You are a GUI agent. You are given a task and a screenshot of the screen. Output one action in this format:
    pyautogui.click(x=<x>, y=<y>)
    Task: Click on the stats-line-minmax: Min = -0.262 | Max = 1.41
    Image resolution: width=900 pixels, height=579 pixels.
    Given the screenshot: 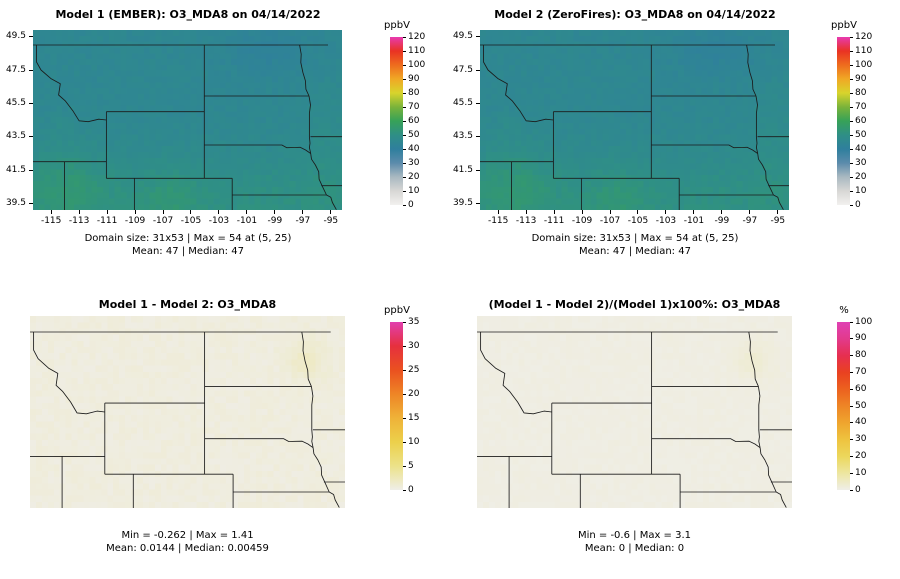 What is the action you would take?
    pyautogui.click(x=187, y=535)
    